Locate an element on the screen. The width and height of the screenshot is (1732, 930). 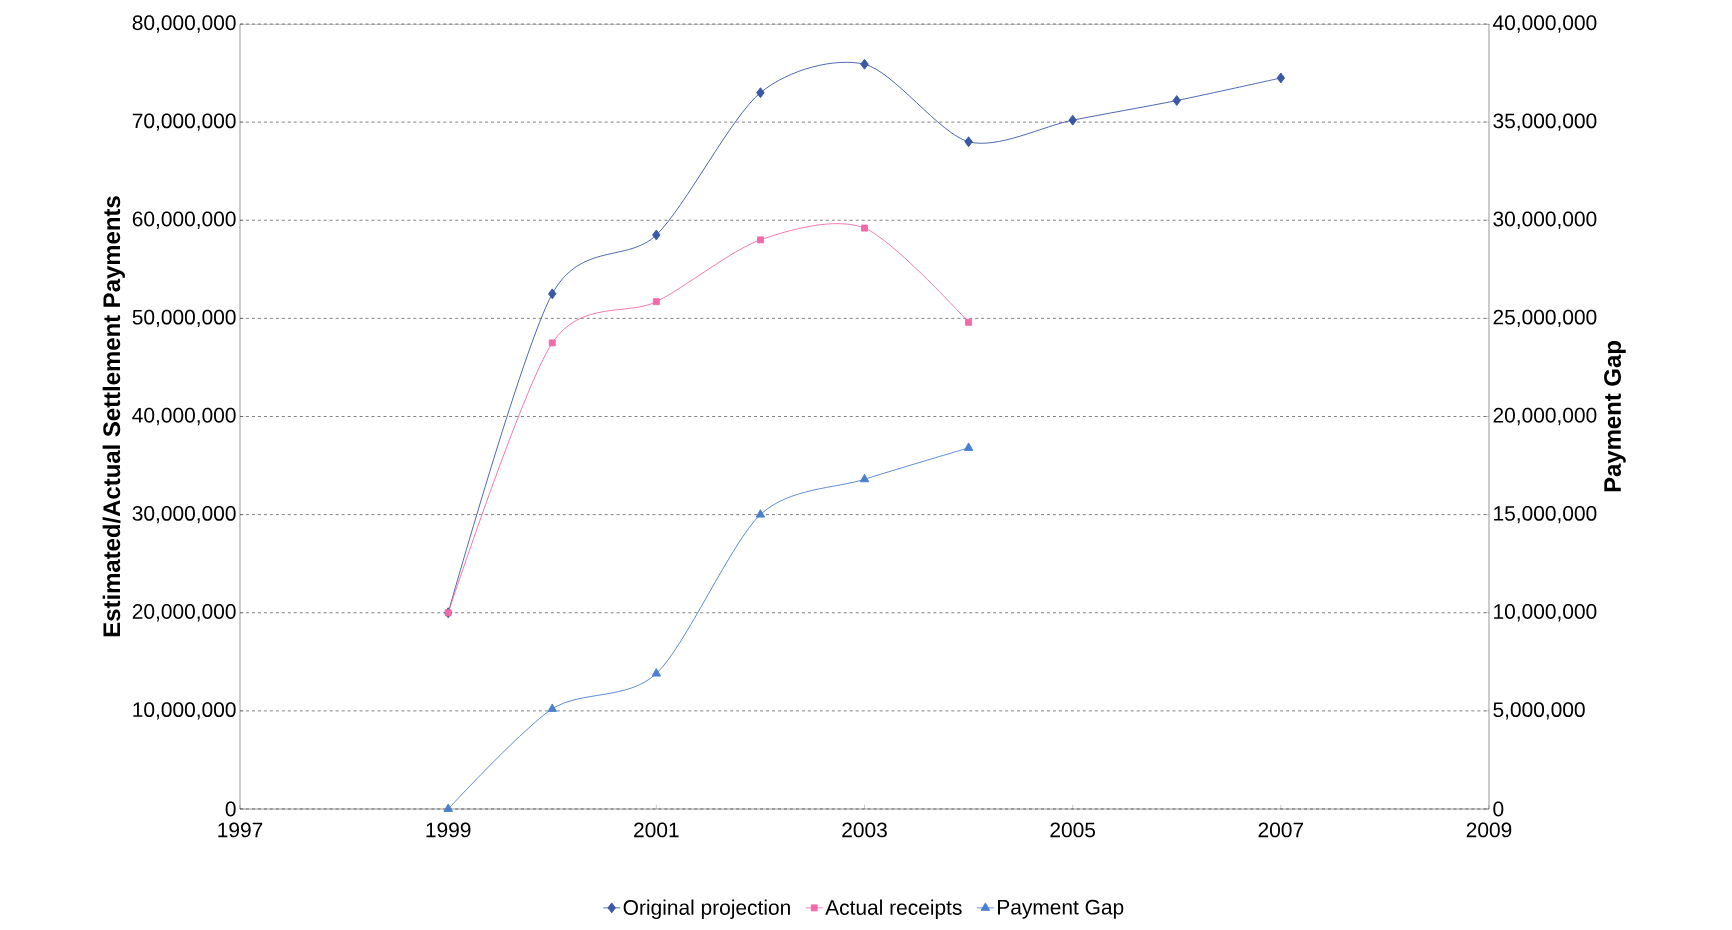
y2-tick-label: 0 is located at coordinates (1498, 809).